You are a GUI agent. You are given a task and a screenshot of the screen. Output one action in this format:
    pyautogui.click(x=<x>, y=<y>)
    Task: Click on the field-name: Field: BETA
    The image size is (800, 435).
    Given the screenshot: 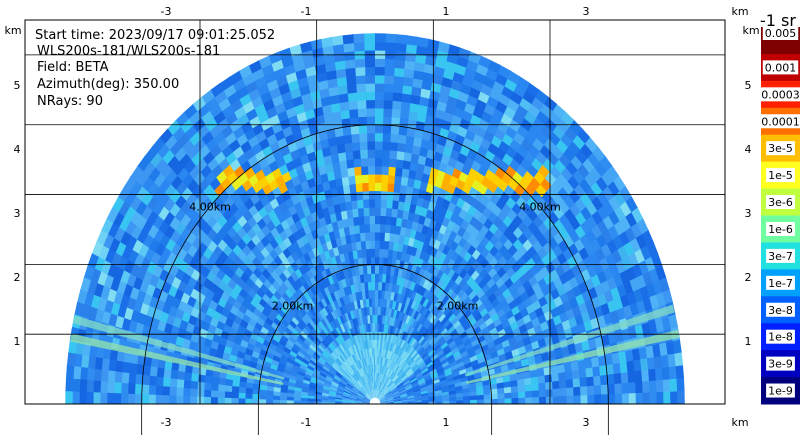 What is the action you would take?
    pyautogui.click(x=73, y=67)
    